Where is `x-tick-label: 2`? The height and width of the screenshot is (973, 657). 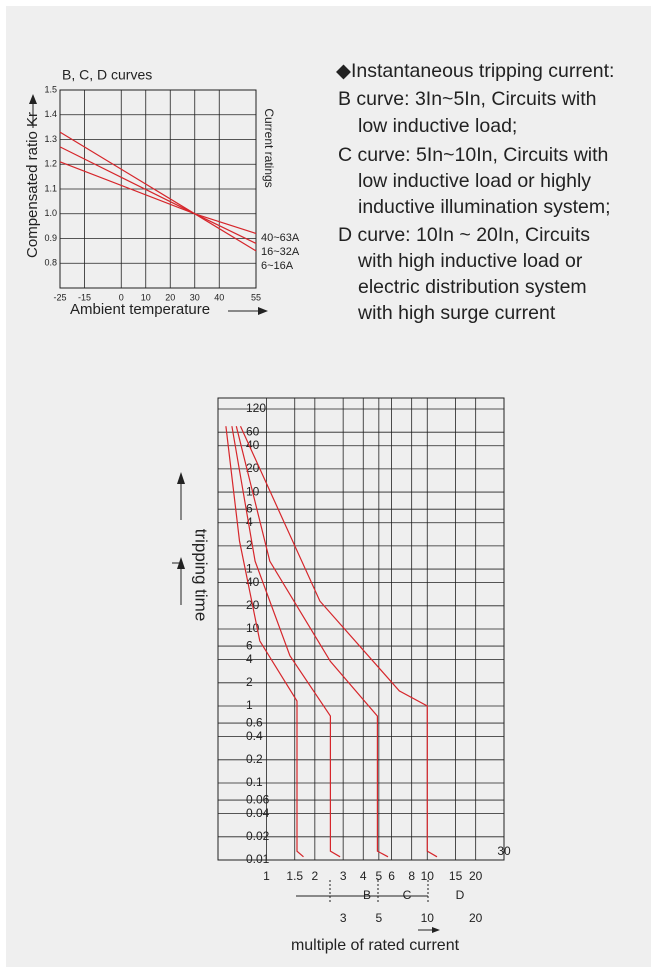 x-tick-label: 2 is located at coordinates (314, 876).